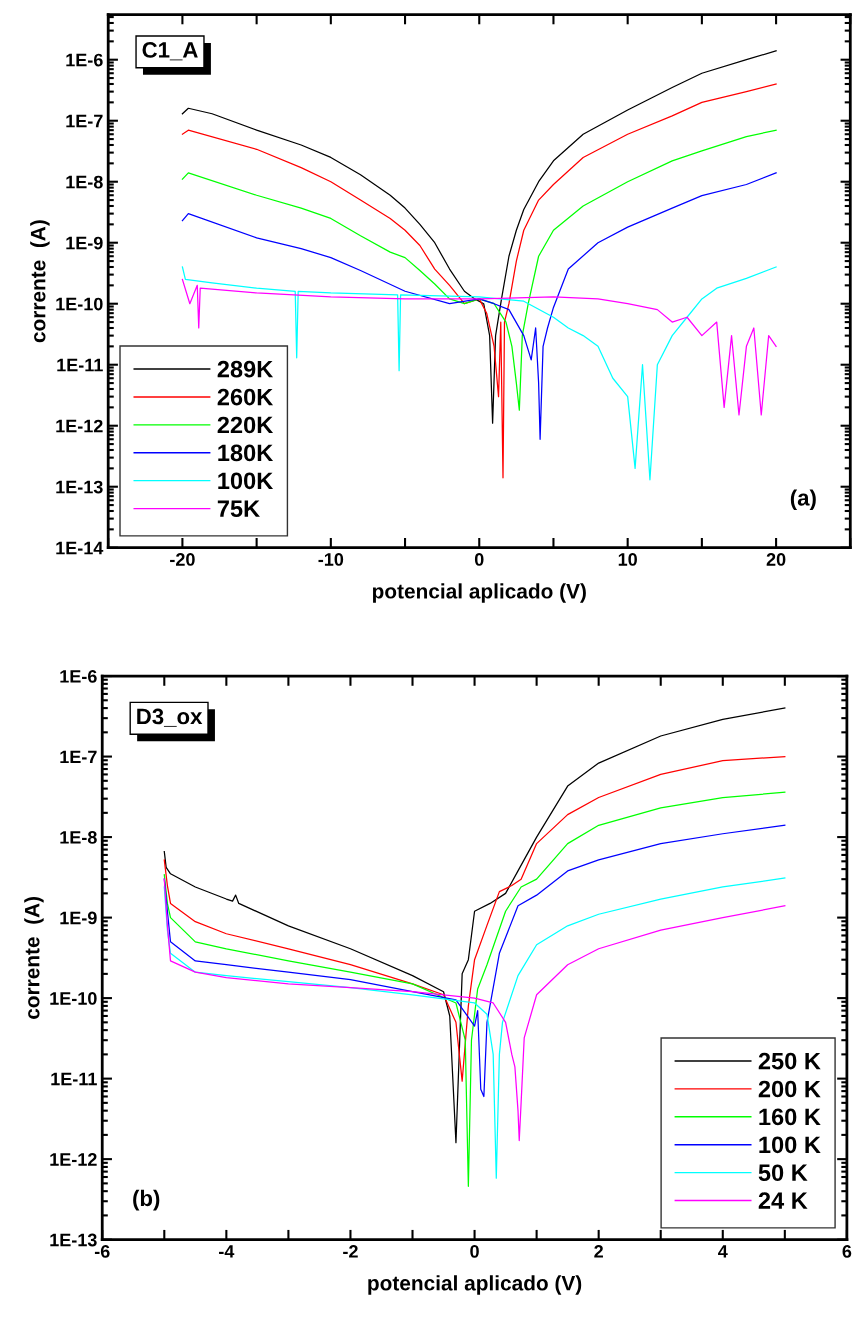 The width and height of the screenshot is (852, 1323). Describe the element at coordinates (238, 509) in the screenshot. I see `legend-label: 75K` at that location.